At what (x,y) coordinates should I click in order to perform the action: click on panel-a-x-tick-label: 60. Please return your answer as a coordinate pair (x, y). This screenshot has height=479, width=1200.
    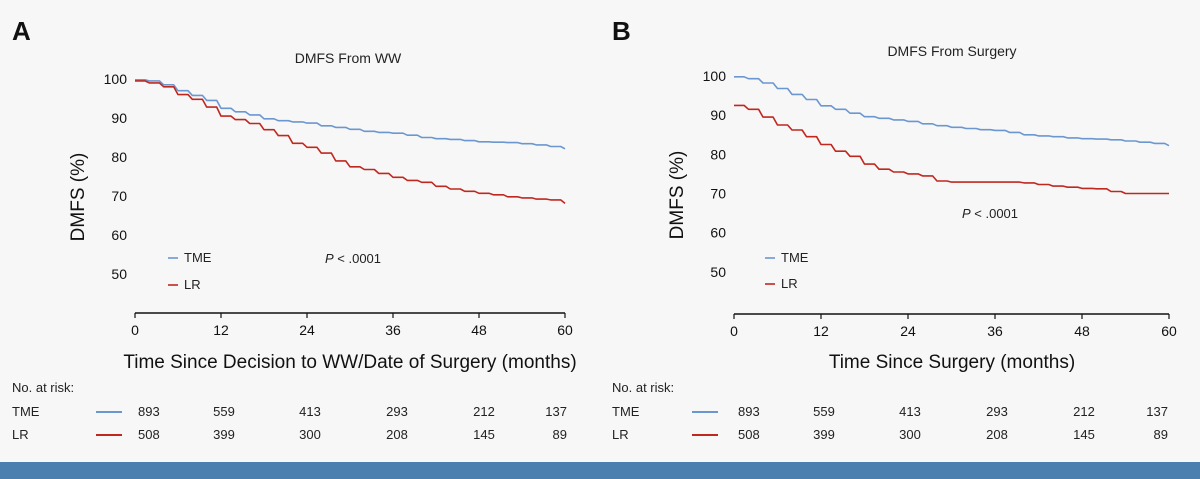
    Looking at the image, I should click on (565, 330).